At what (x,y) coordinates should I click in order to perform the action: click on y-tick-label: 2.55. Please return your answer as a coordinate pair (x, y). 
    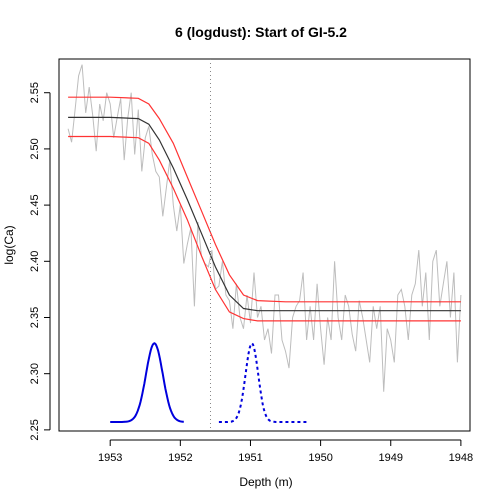
    Looking at the image, I should click on (35, 92).